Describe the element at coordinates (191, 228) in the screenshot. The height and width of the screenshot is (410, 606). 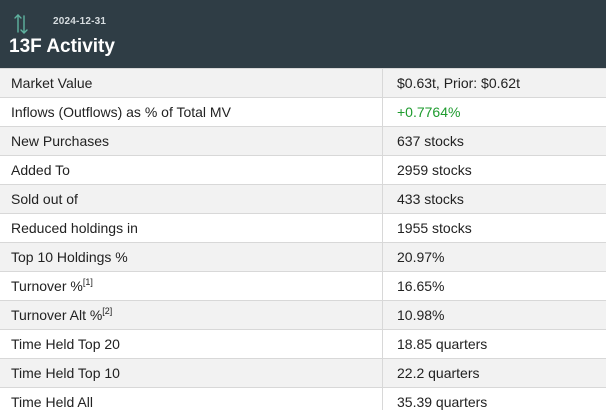
I see `row-label: Reduced holdings in` at that location.